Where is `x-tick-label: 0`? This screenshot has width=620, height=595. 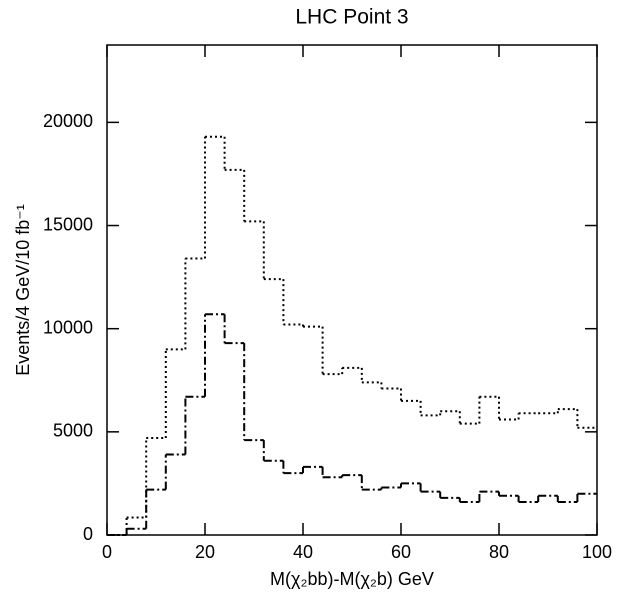 x-tick-label: 0 is located at coordinates (107, 552).